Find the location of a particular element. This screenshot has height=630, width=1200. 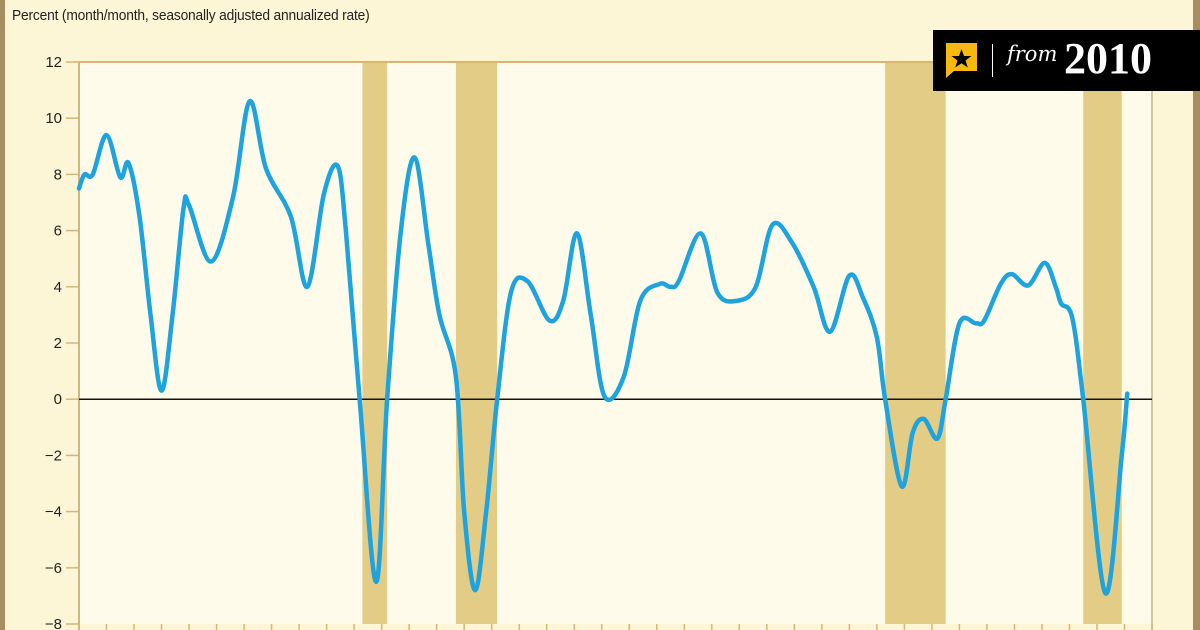

badge-year: 2010 is located at coordinates (1108, 58).